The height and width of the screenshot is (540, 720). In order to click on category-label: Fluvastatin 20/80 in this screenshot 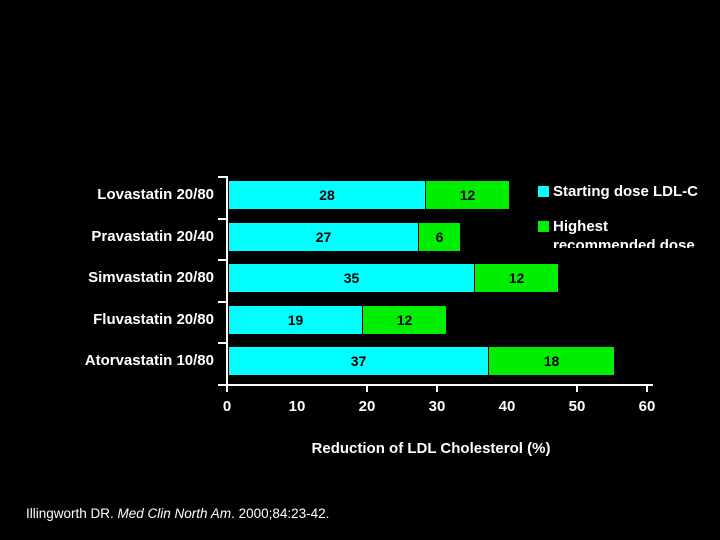, I will do `click(153, 319)`.